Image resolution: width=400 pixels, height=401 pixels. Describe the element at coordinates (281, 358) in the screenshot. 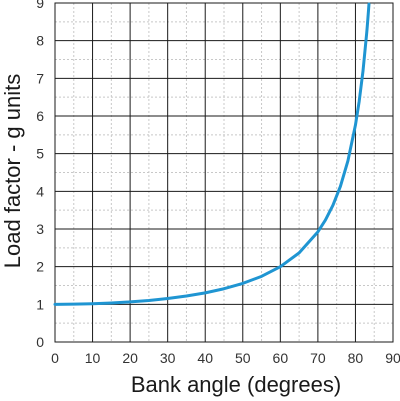

I see `x-tick-label: 60` at that location.